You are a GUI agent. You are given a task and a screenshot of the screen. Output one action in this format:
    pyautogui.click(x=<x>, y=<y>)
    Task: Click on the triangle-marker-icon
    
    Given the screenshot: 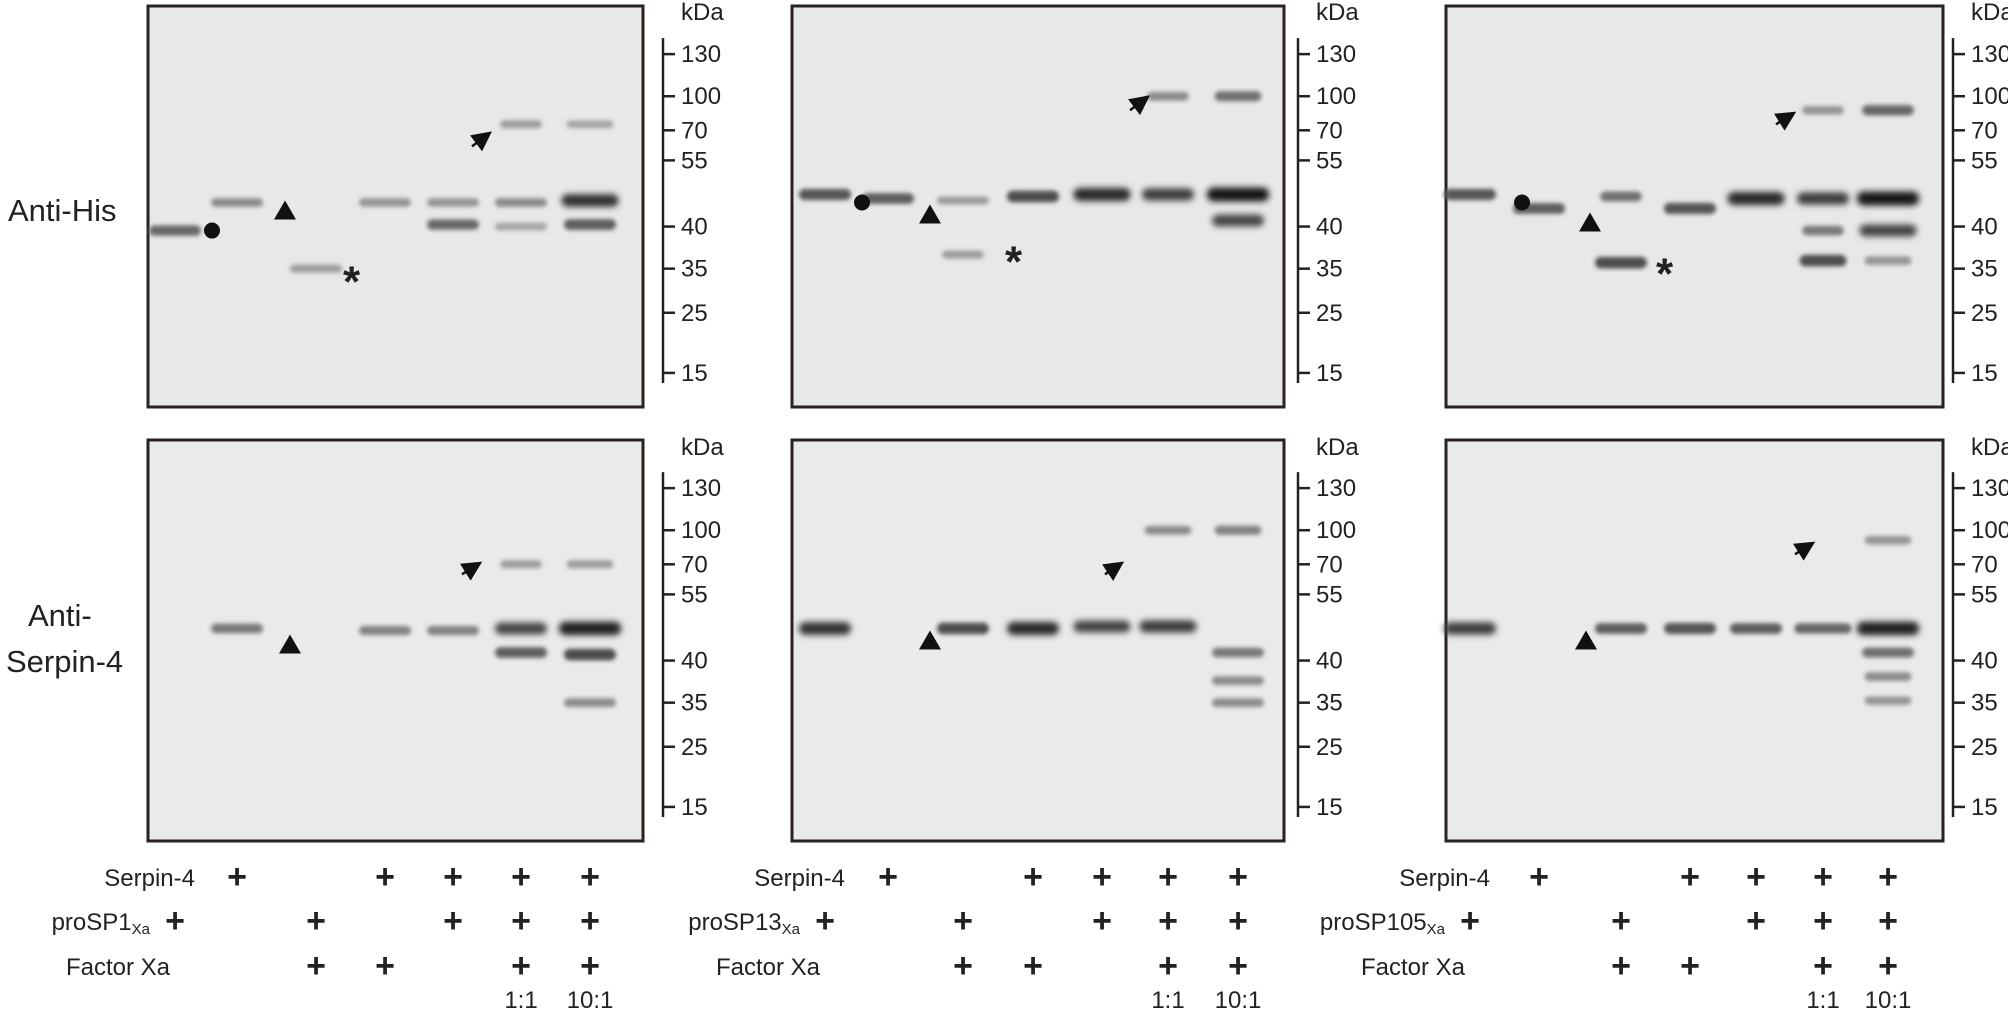 What is the action you would take?
    pyautogui.click(x=930, y=640)
    